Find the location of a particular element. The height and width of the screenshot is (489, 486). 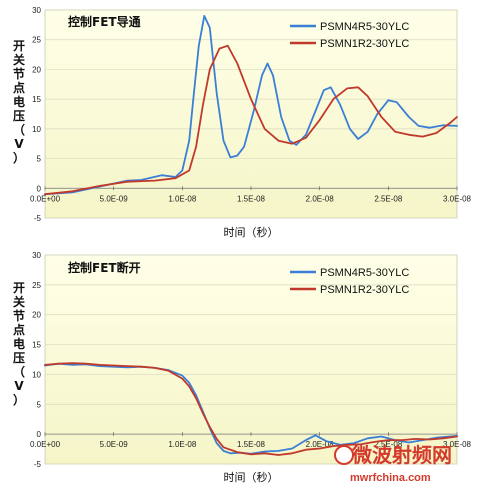

watermark-logo-icon is located at coordinates (344, 455).